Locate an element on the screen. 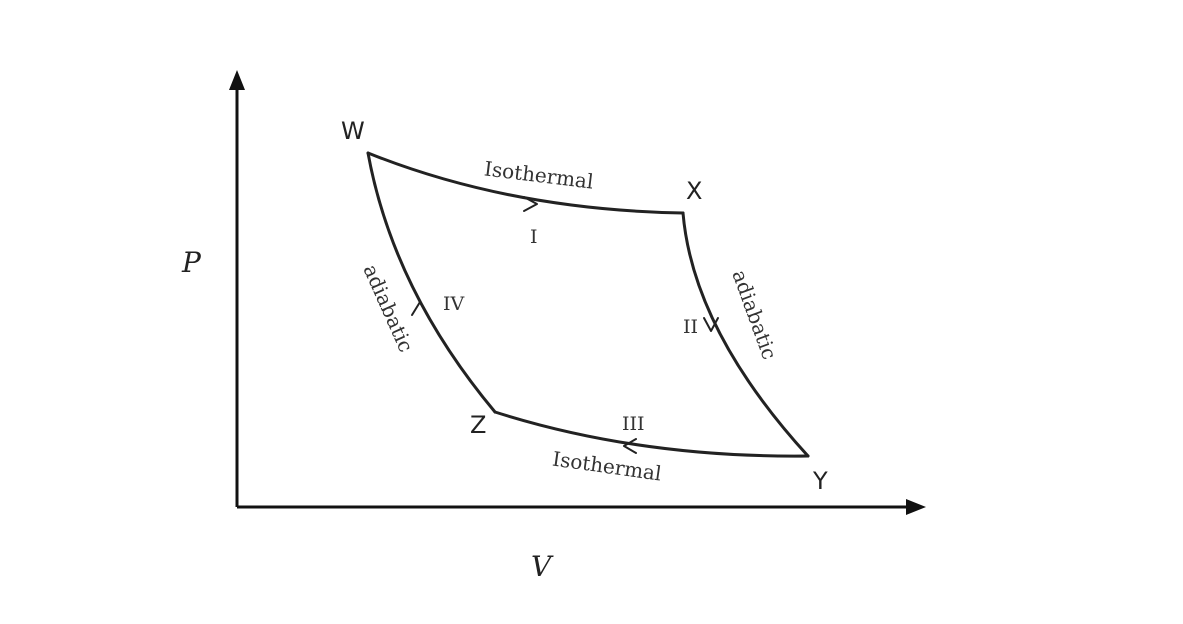 The height and width of the screenshot is (624, 1183). p-axis-arrowhead is located at coordinates (237, 80).